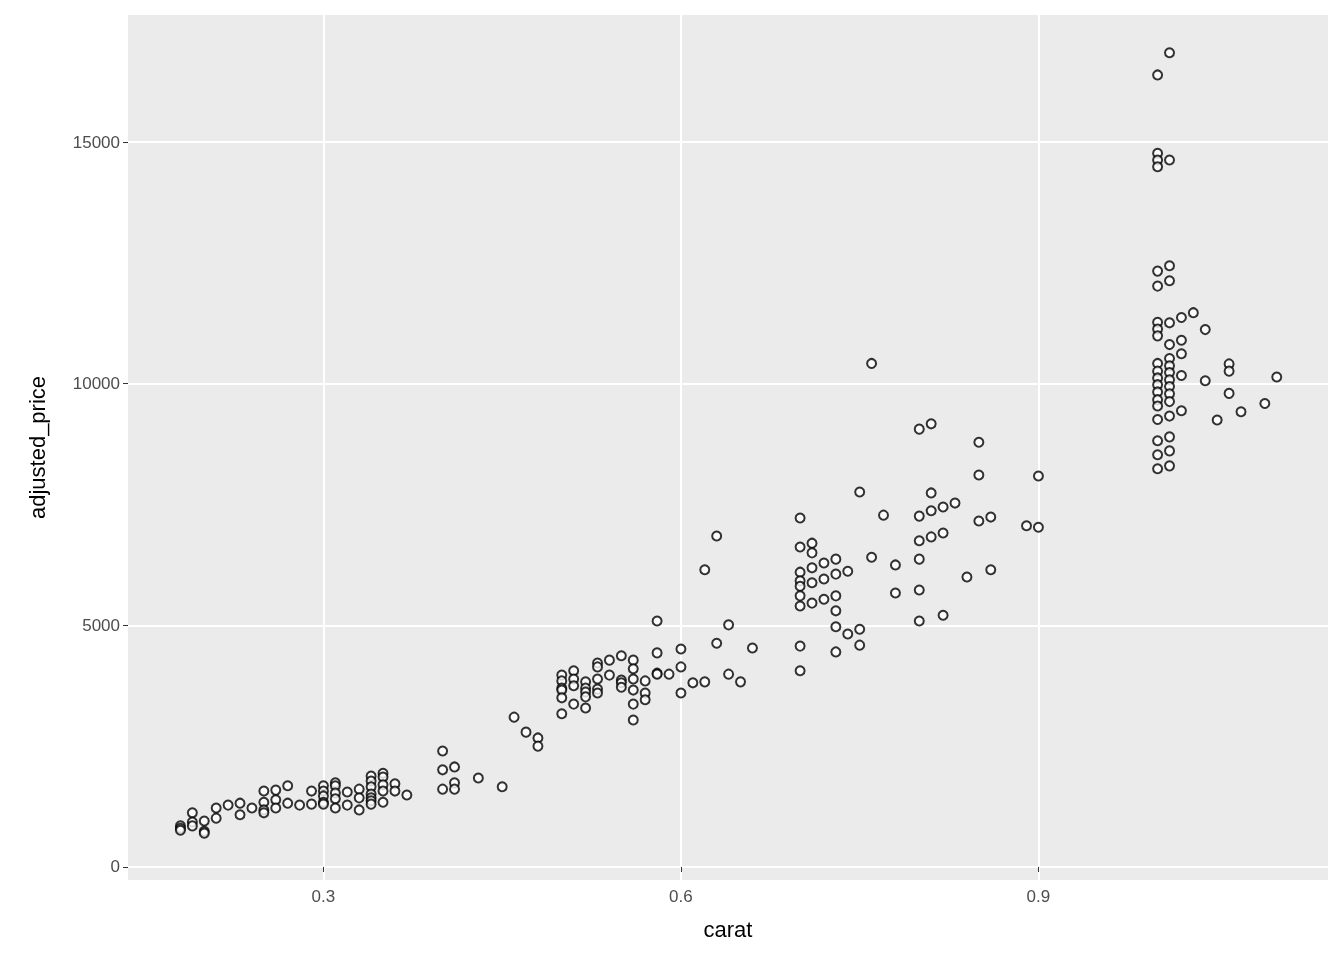 The height and width of the screenshot is (960, 1344). I want to click on y-tick-label: 10000, so click(96, 384).